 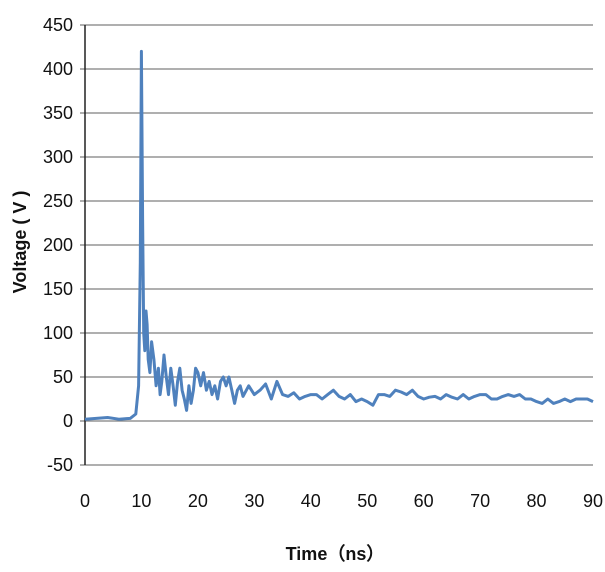 I want to click on x-tick-label: 0, so click(x=85, y=501).